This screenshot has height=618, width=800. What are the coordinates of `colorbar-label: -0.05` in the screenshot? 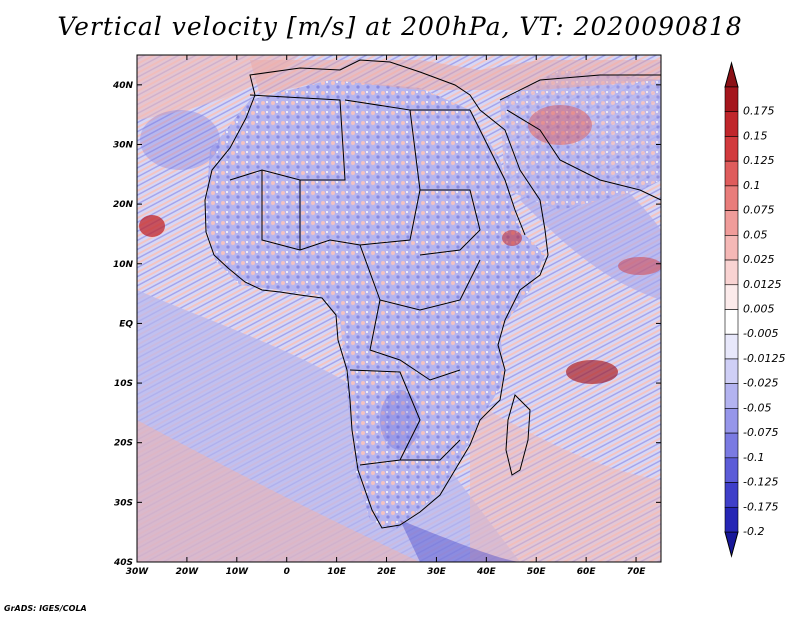 It's located at (757, 407).